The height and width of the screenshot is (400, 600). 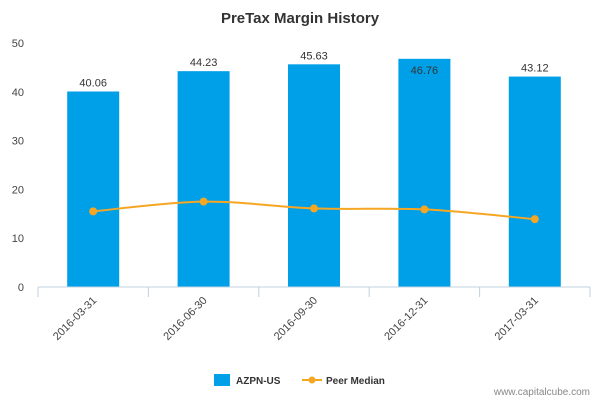 What do you see at coordinates (18, 93) in the screenshot?
I see `y-tick-label: 40` at bounding box center [18, 93].